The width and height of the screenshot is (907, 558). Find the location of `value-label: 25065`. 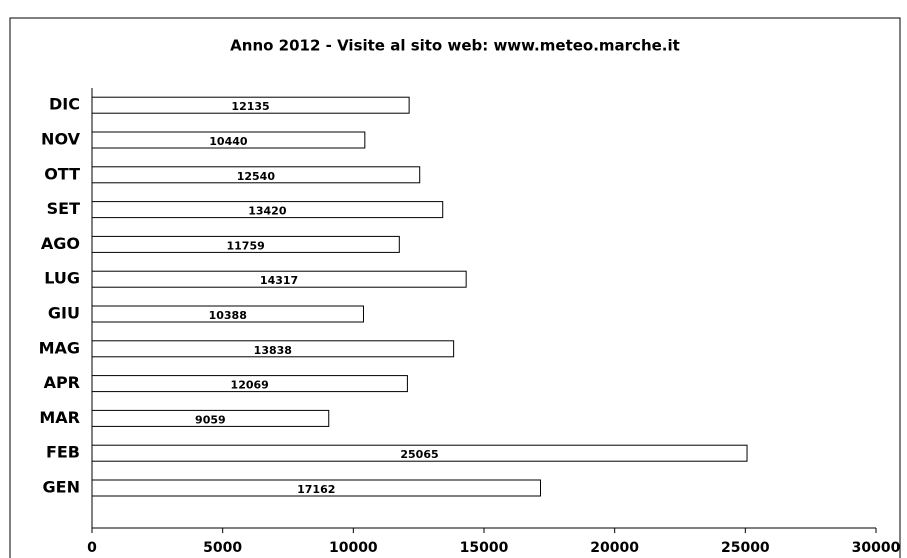

value-label: 25065 is located at coordinates (419, 454).